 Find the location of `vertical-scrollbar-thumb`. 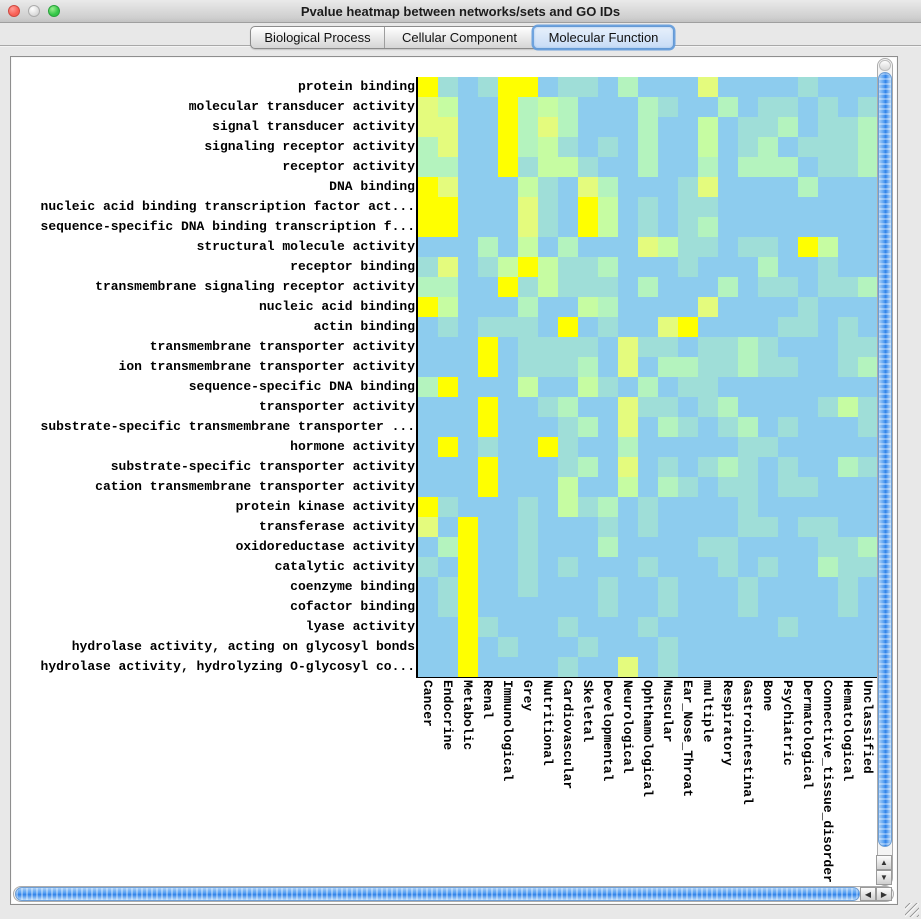

vertical-scrollbar-thumb is located at coordinates (885, 459).